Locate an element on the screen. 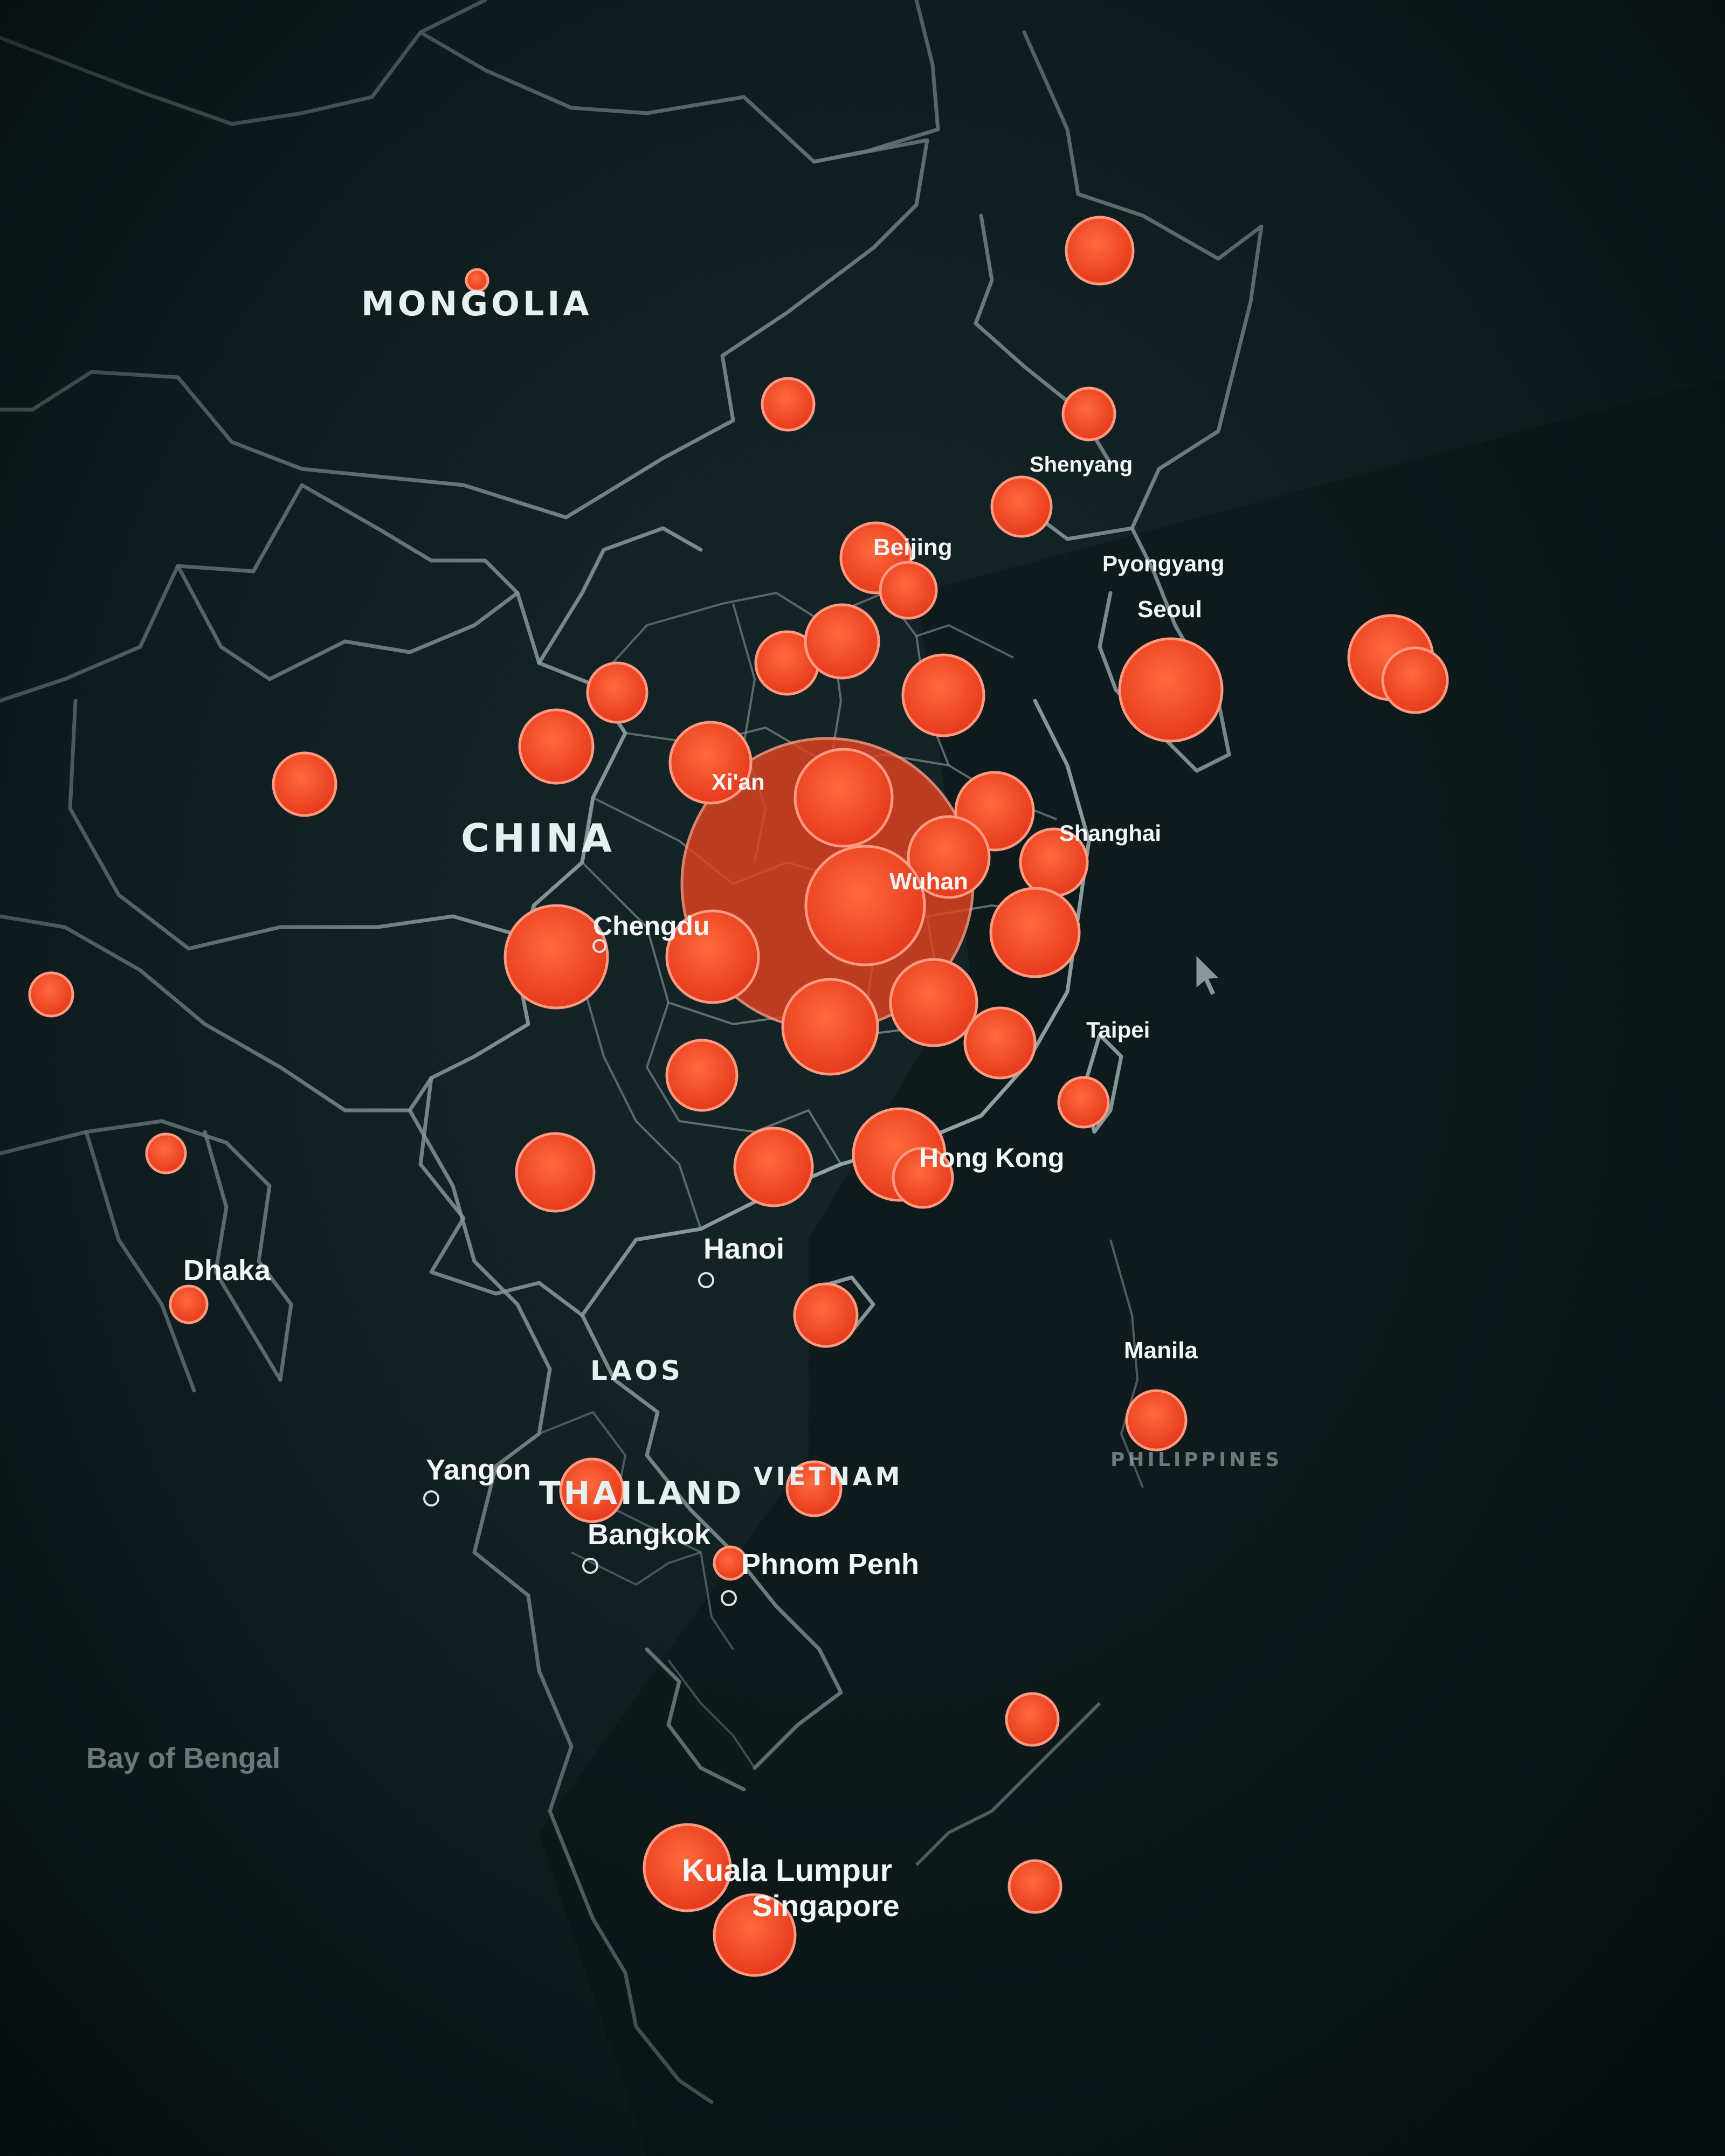 This screenshot has height=2156, width=1725. bubble-seoul is located at coordinates (1171, 690).